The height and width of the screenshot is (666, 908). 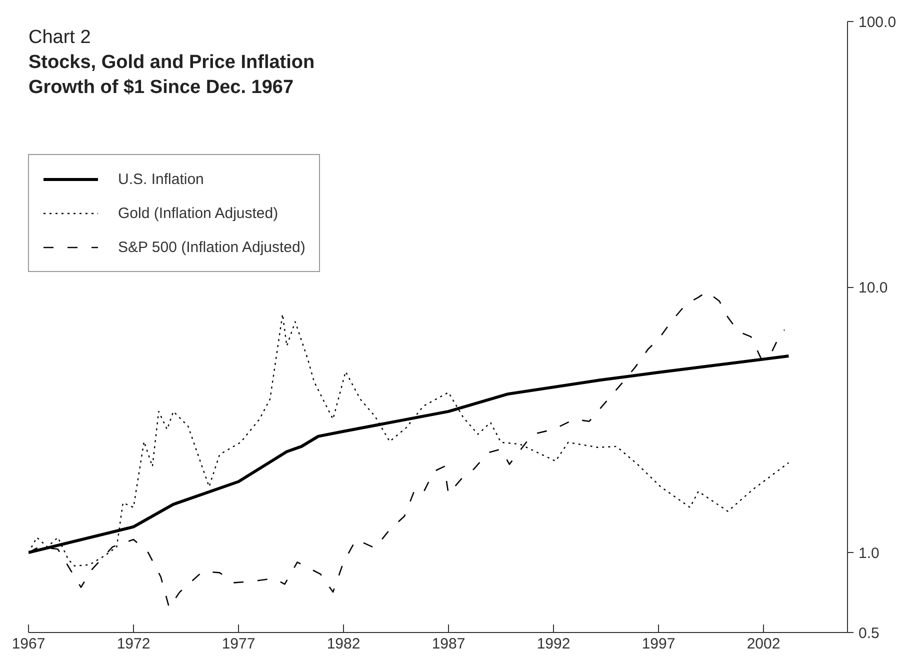 I want to click on legend-label: S&P 500 (Inflation Adjusted), so click(x=212, y=247).